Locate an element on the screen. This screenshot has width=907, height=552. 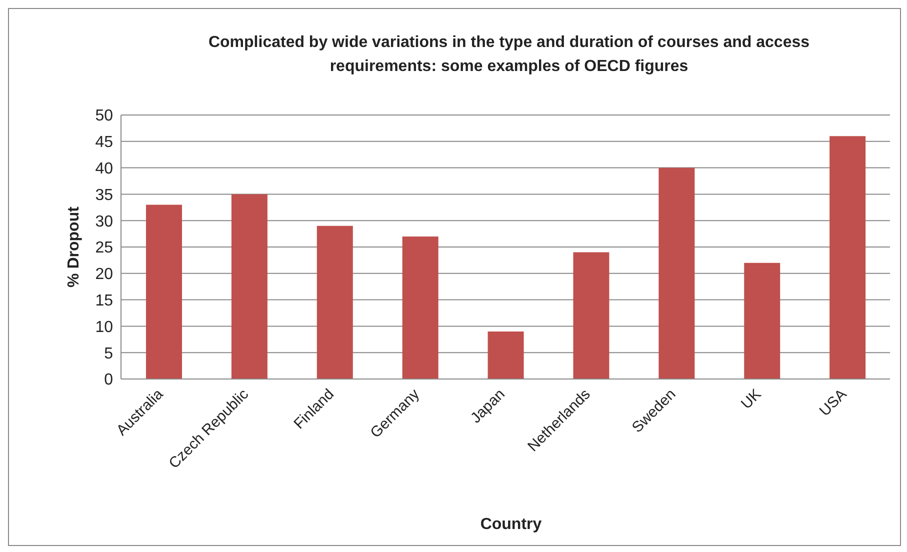
y-tick-label: 0 is located at coordinates (109, 380).